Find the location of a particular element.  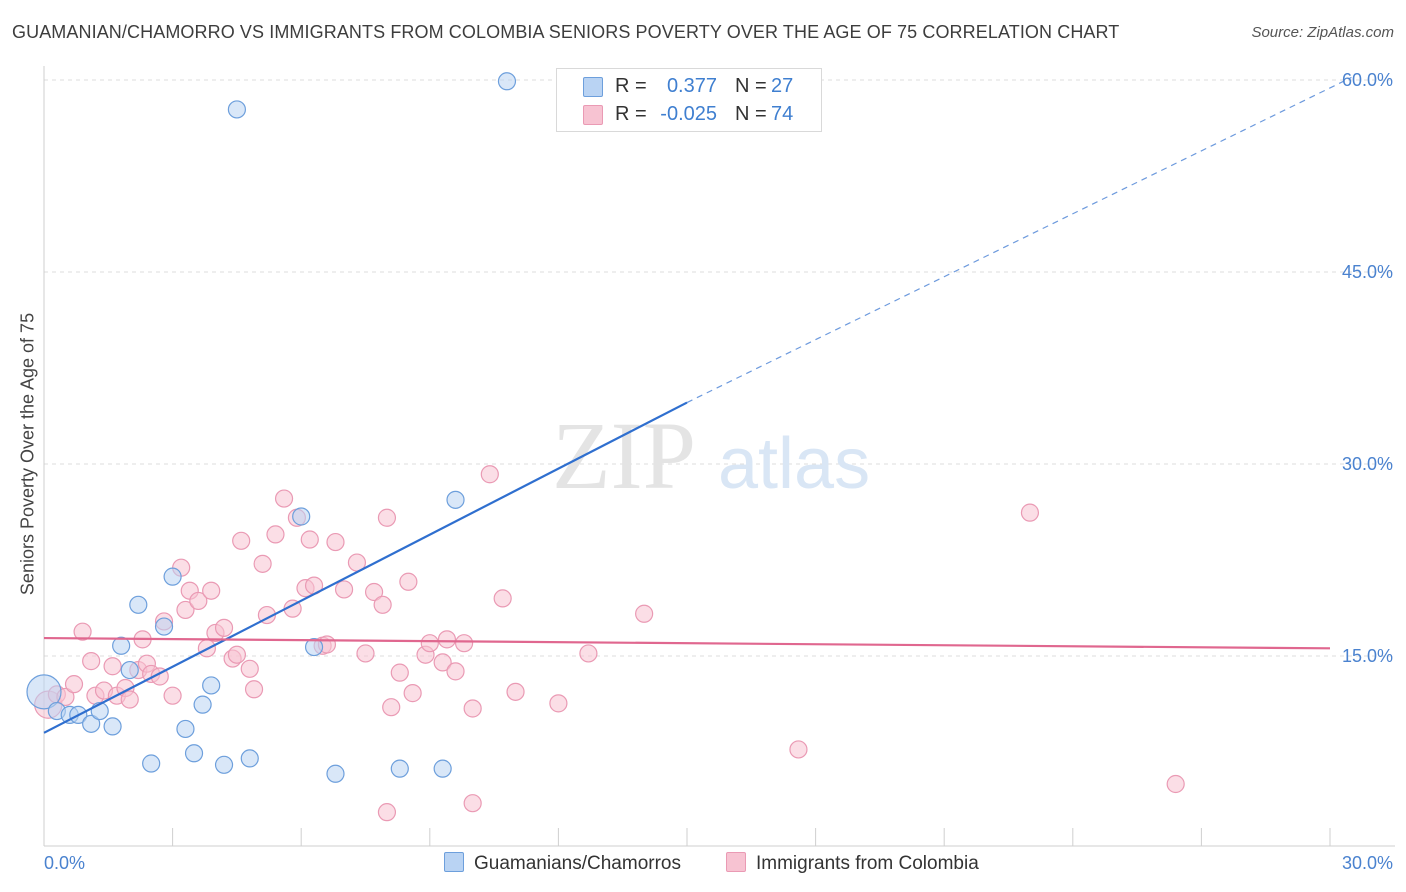

watermark: ZIP atlas is located at coordinates (711, 455).